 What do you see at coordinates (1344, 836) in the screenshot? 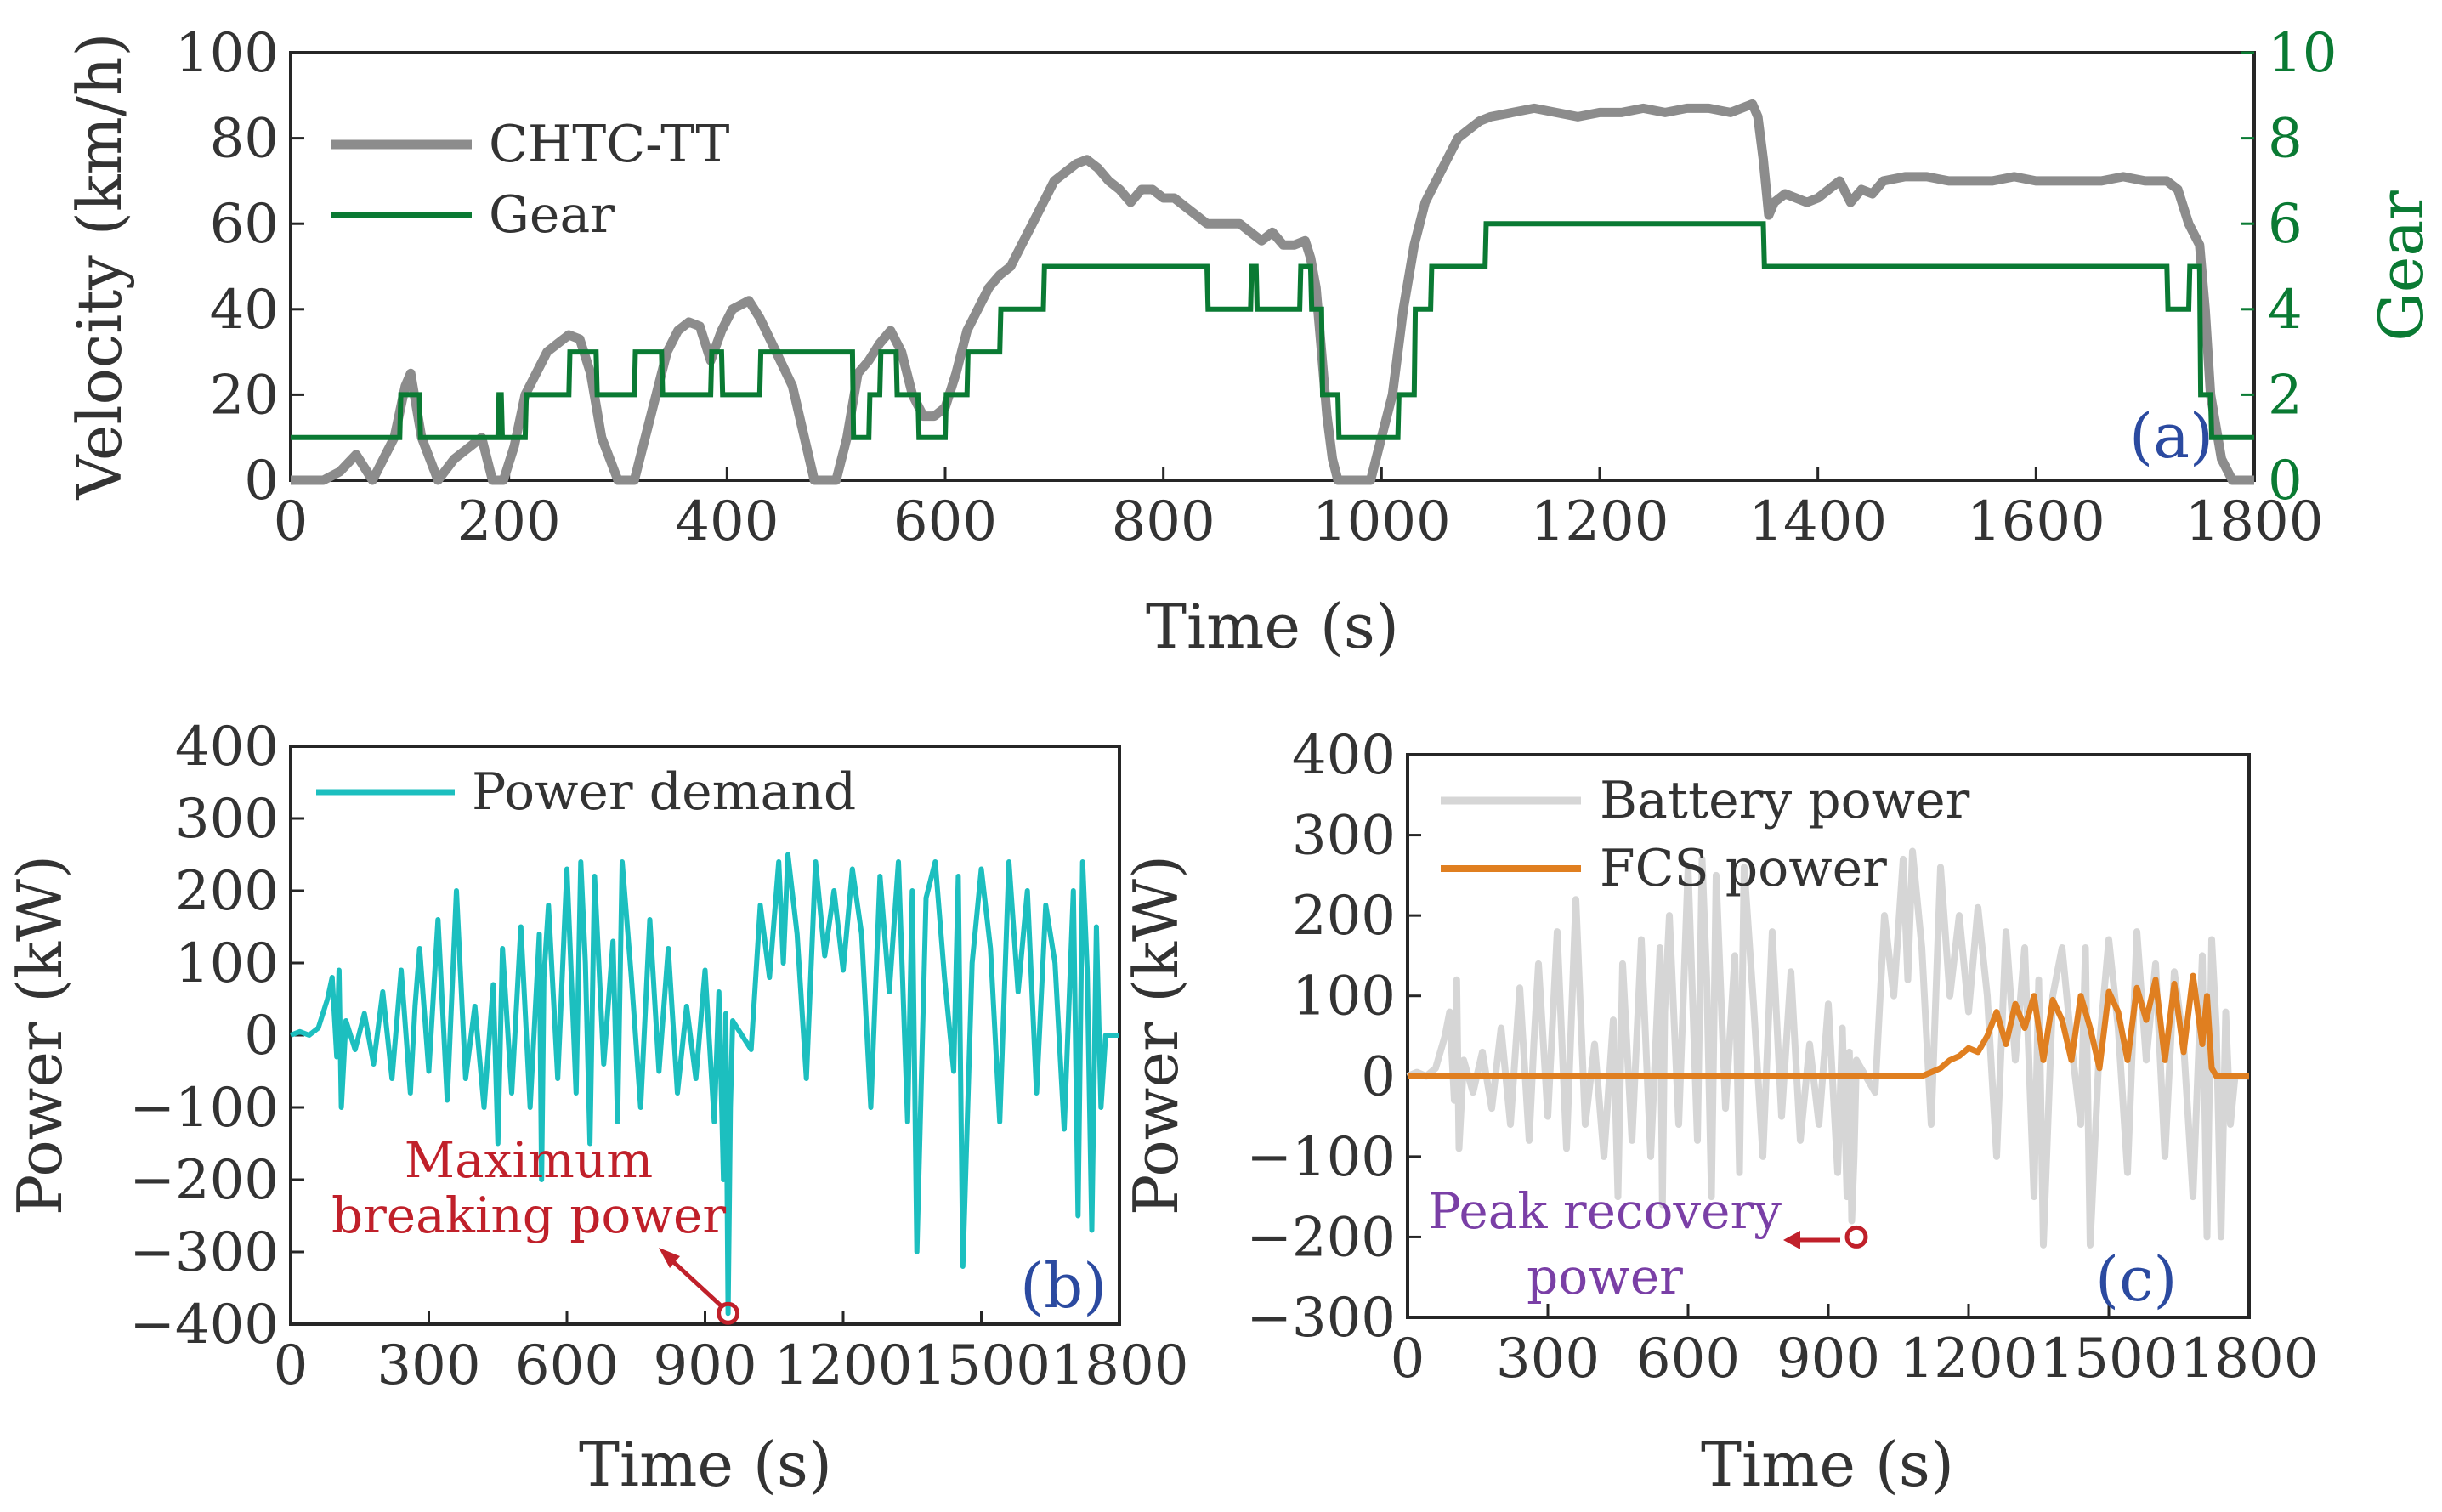
I see `panel-c-ytick-label-6: 300` at bounding box center [1344, 836].